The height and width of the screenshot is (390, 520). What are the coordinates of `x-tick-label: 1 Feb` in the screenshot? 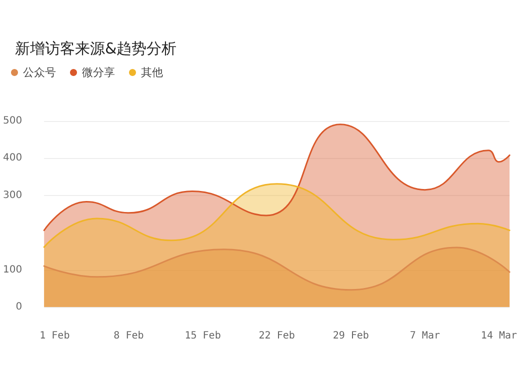 It's located at (55, 336).